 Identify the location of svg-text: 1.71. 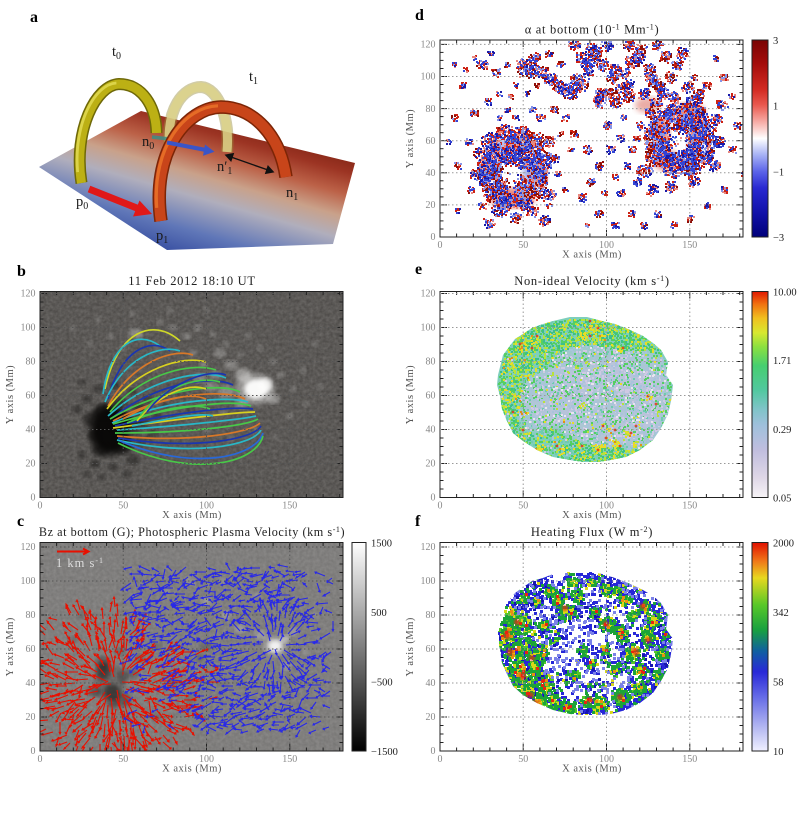
(782, 361).